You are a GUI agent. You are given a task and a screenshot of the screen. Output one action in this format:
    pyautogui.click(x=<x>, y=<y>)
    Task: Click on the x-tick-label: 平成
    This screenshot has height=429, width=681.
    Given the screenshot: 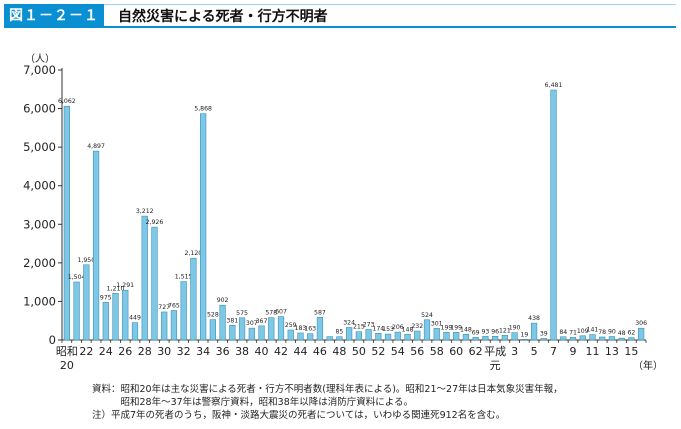 What is the action you would take?
    pyautogui.click(x=495, y=351)
    